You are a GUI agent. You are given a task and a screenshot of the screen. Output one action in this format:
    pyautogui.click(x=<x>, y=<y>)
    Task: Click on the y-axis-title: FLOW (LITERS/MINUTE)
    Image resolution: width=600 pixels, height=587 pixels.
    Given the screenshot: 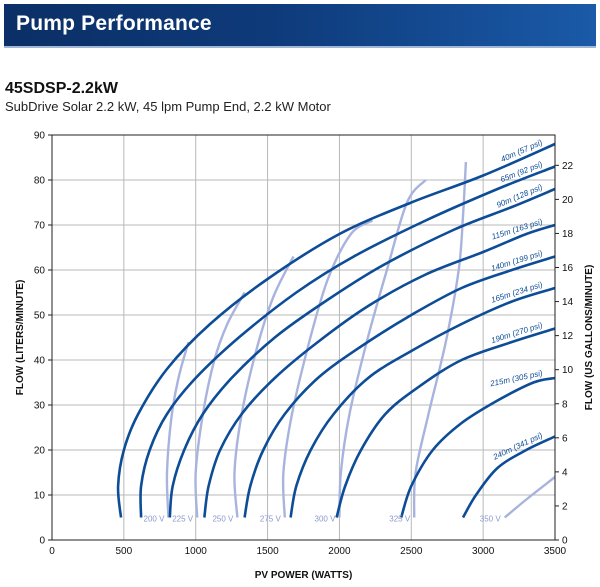 What is the action you would take?
    pyautogui.click(x=20, y=338)
    